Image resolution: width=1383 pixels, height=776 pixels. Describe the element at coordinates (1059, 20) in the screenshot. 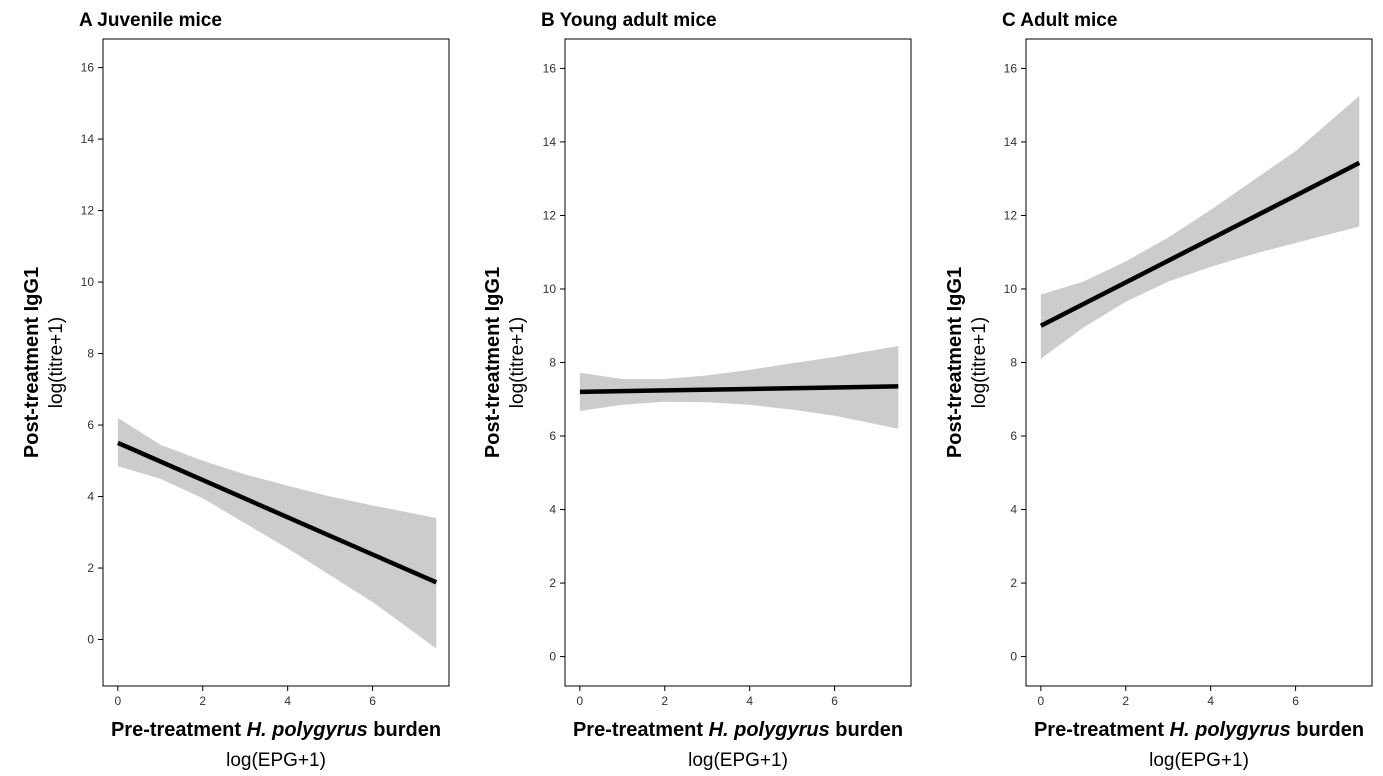

I see `panel-title: C Adult mice` at that location.